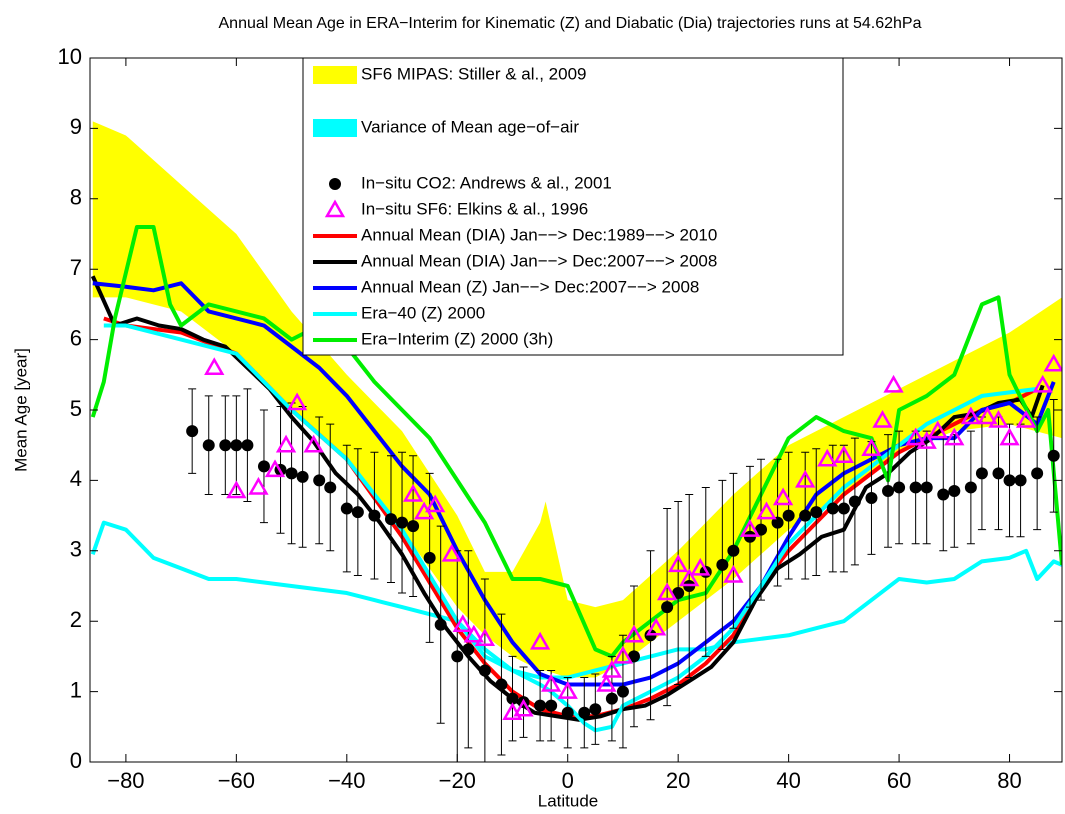 The image size is (1065, 814). I want to click on legend-label: In−situ SF6: Elkins & al., 1996, so click(474, 208).